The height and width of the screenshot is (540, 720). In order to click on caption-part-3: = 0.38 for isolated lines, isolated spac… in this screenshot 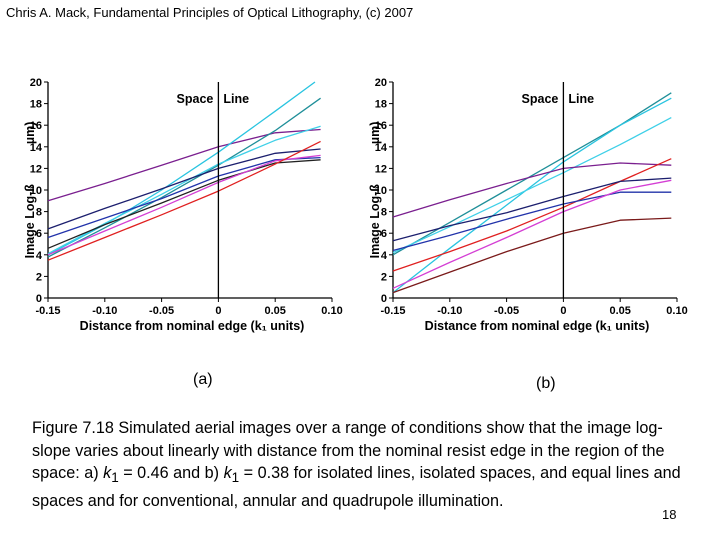, I will do `click(356, 487)`.